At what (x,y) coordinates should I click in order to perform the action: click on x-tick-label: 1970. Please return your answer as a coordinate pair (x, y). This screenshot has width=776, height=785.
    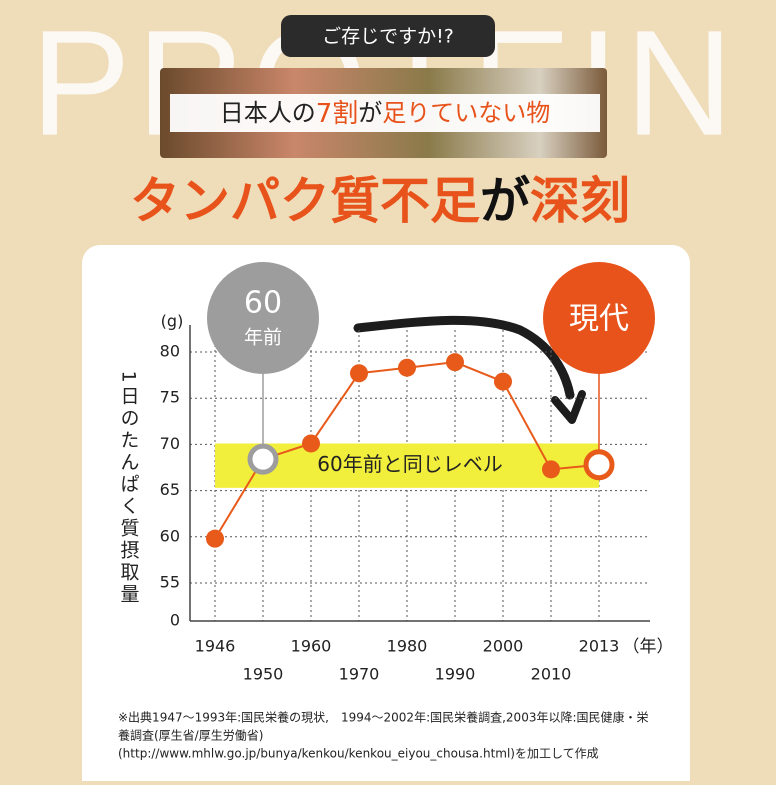
    Looking at the image, I should click on (359, 674).